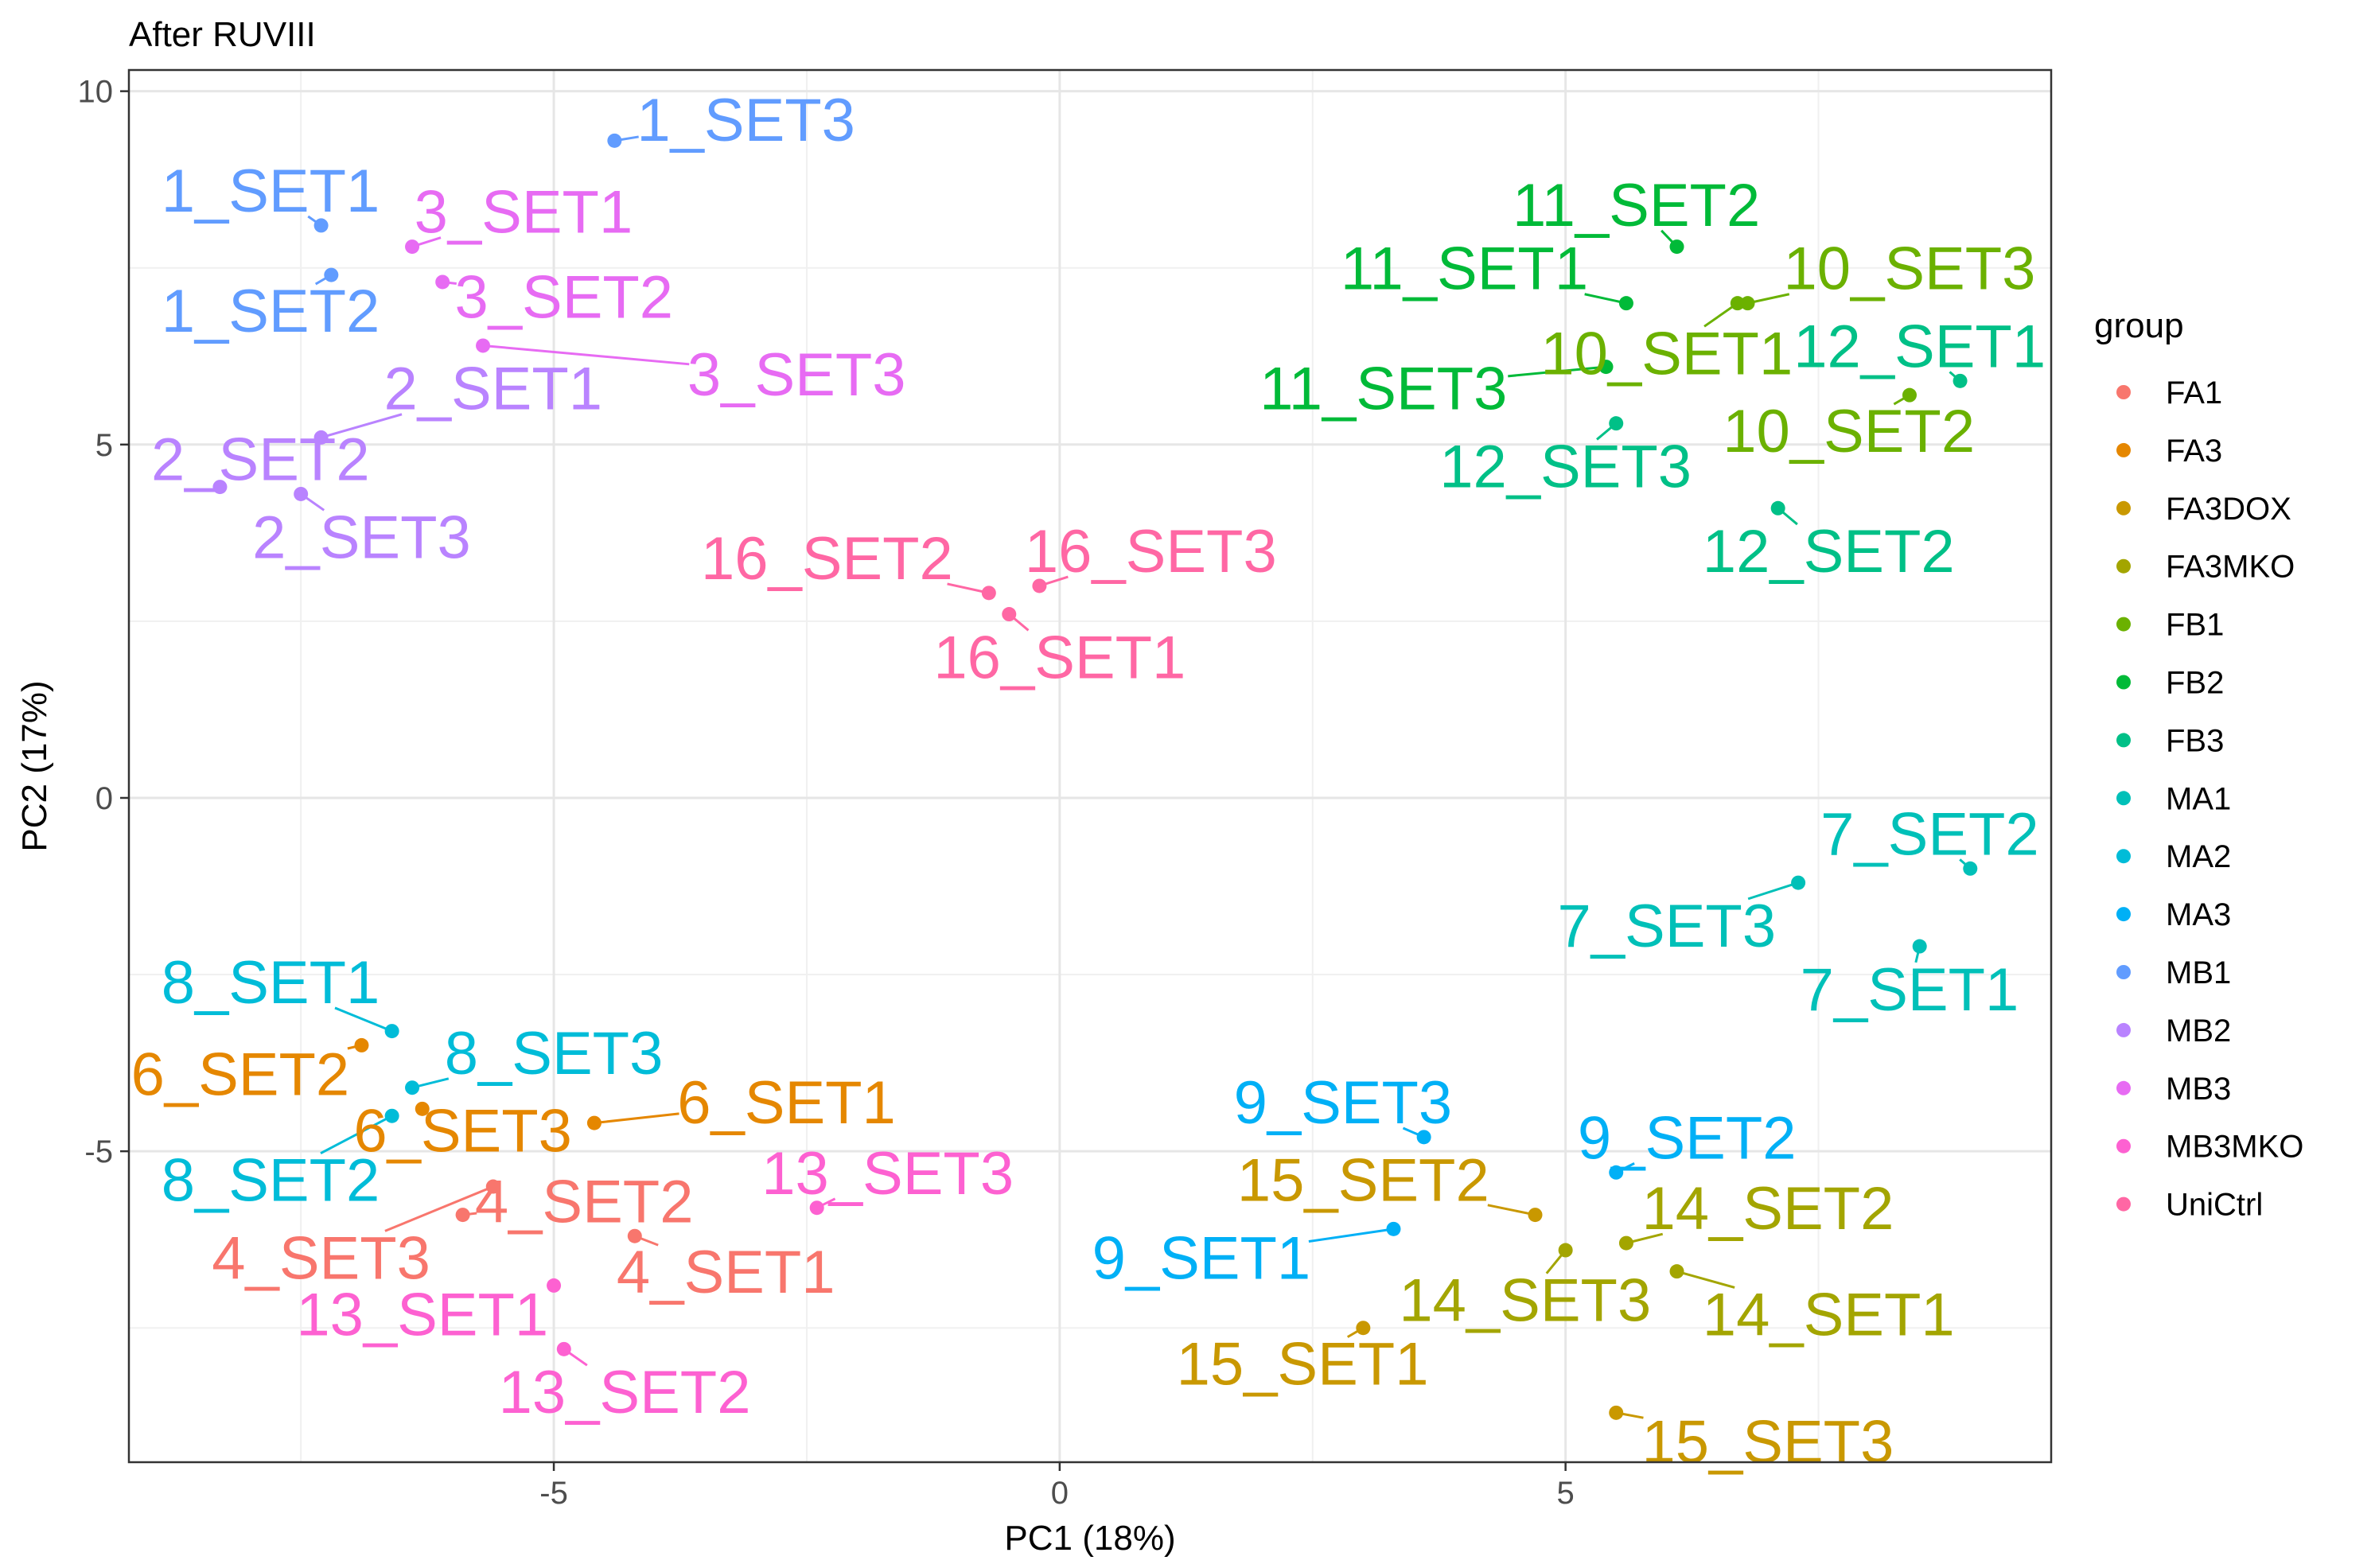 The image size is (2375, 1568). Describe the element at coordinates (554, 1493) in the screenshot. I see `x-tick-label: -5` at that location.